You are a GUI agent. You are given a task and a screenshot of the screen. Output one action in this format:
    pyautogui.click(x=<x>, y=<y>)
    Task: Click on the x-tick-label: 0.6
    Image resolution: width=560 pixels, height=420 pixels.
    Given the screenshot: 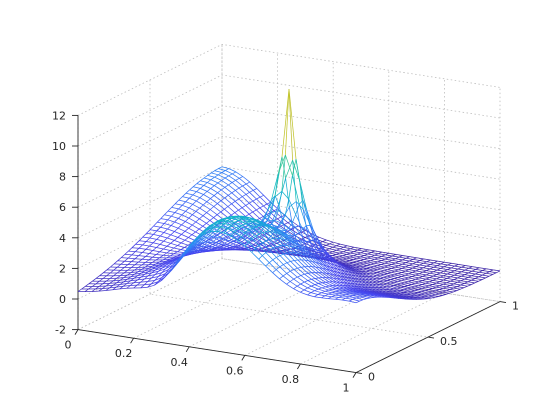 What is the action you would take?
    pyautogui.click(x=235, y=370)
    